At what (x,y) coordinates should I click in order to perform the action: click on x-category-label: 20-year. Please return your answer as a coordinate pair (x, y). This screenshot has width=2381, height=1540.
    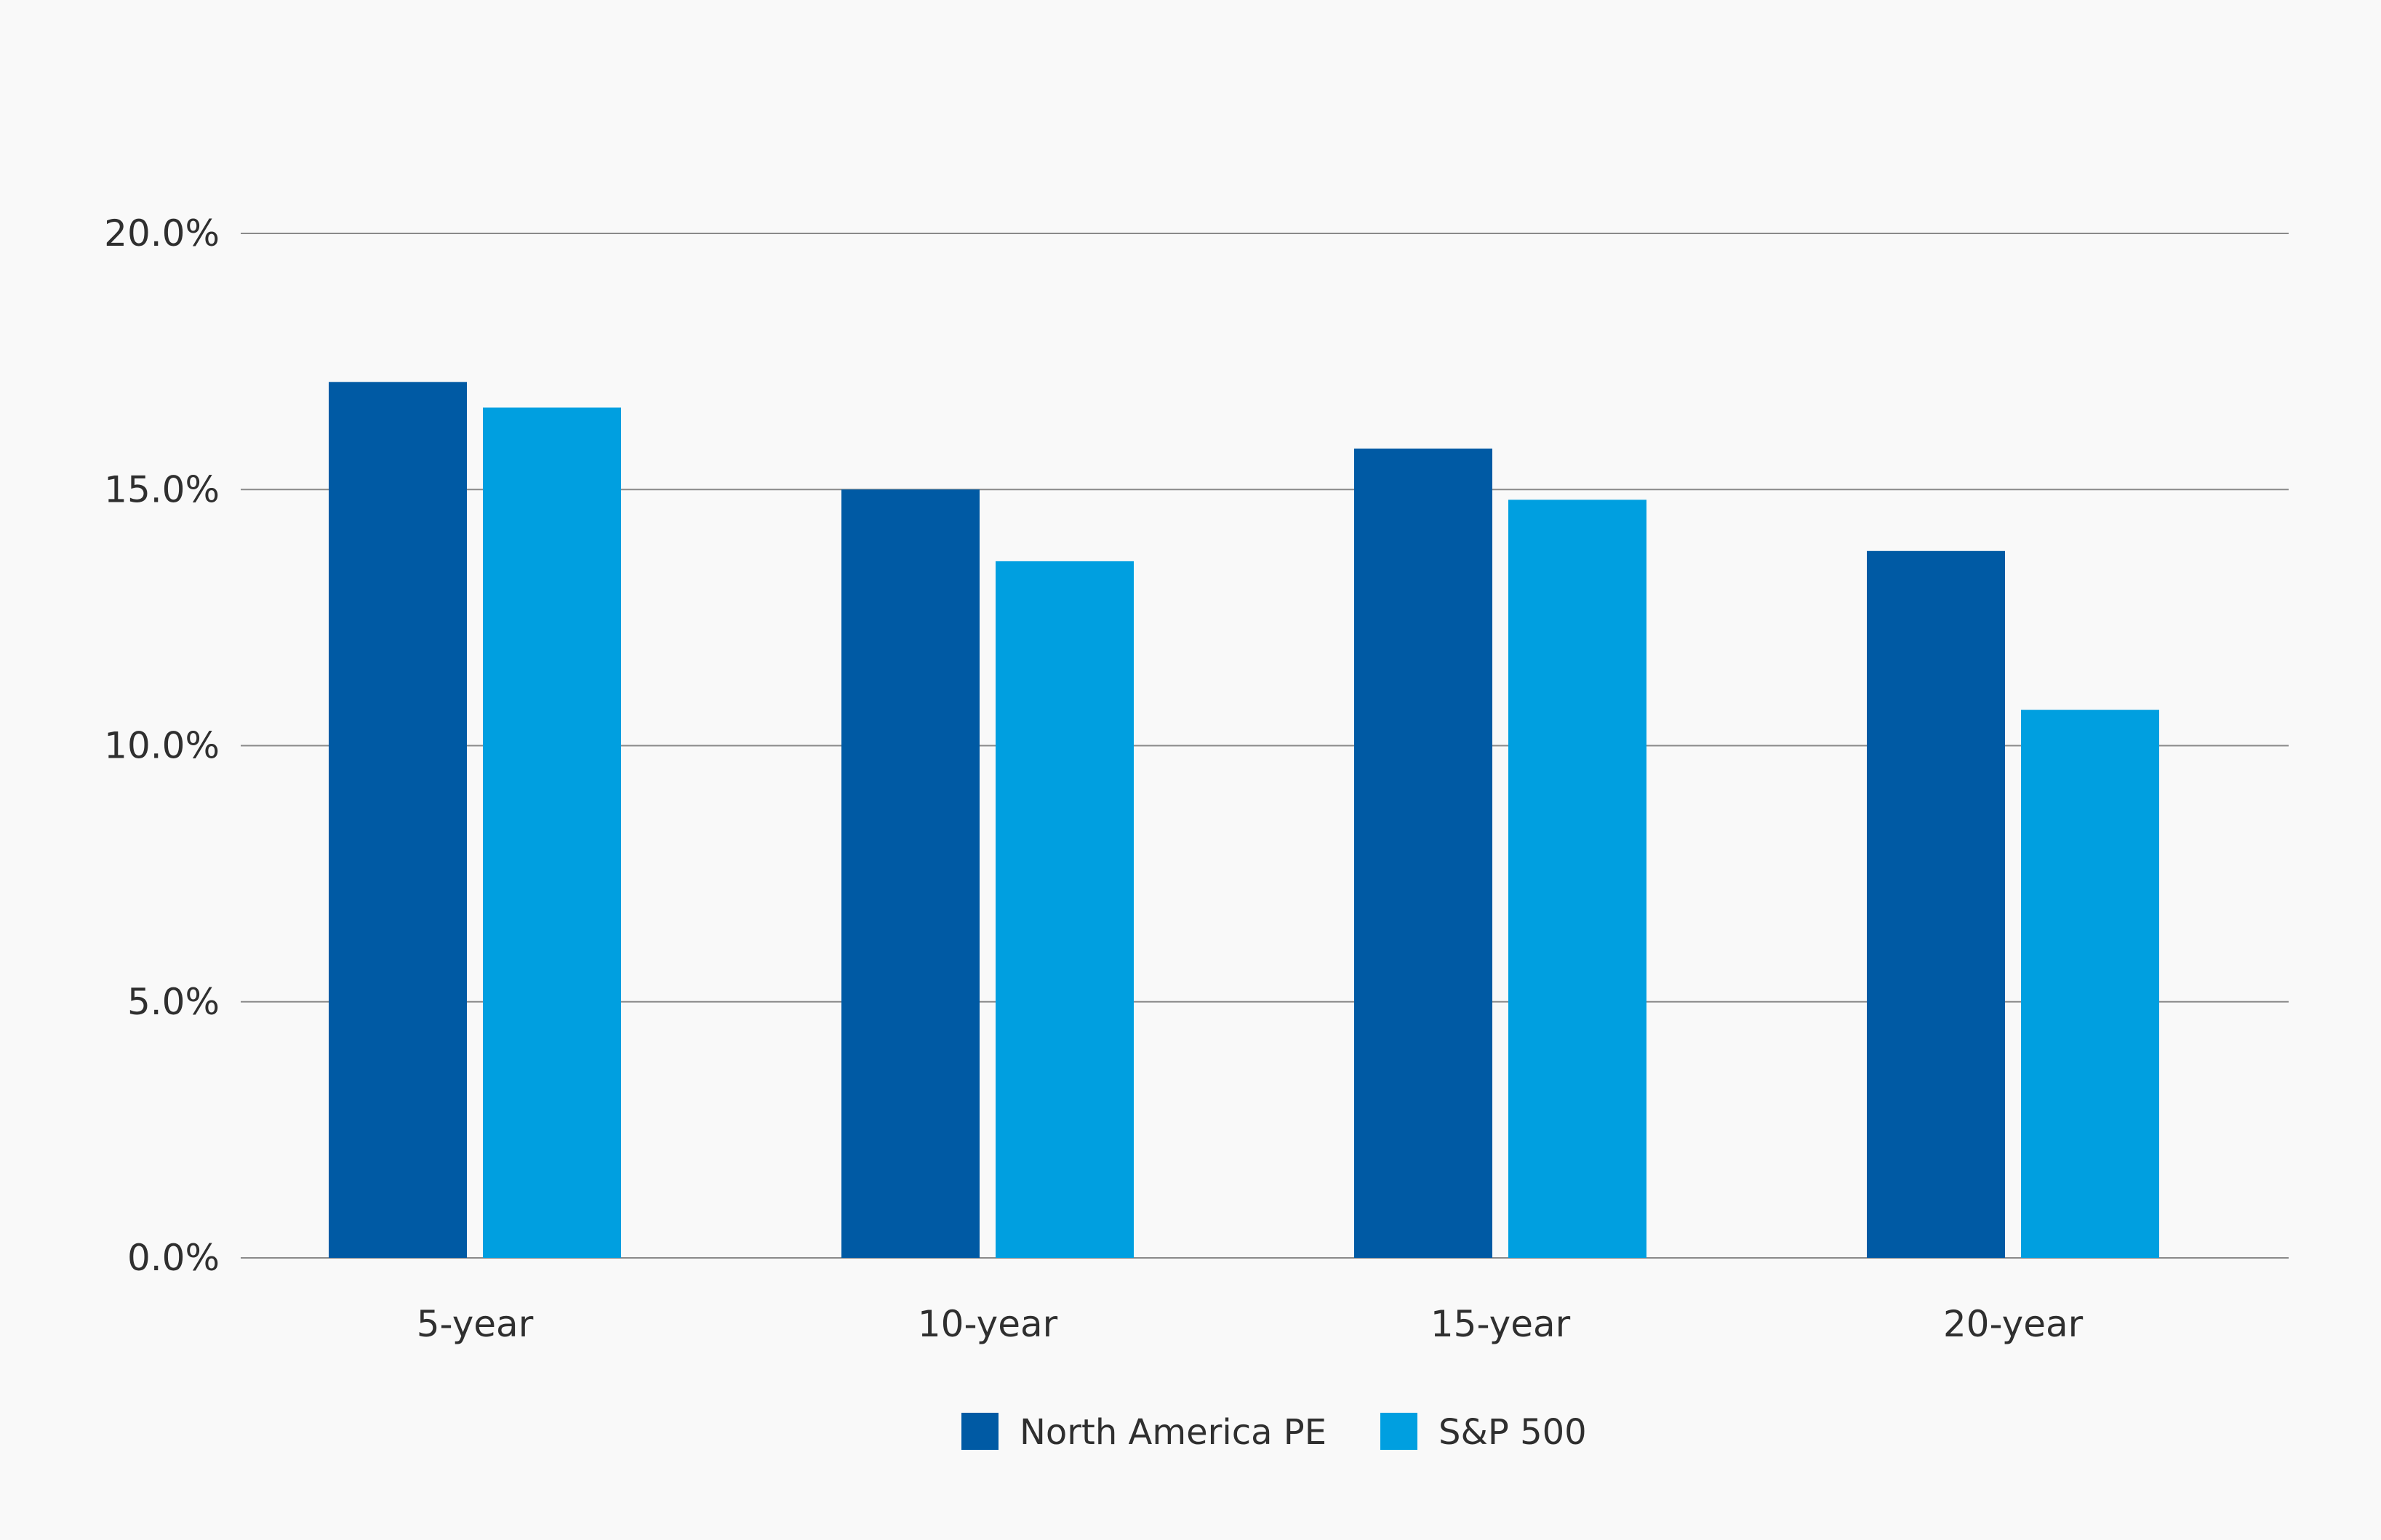
    Looking at the image, I should click on (2013, 1324).